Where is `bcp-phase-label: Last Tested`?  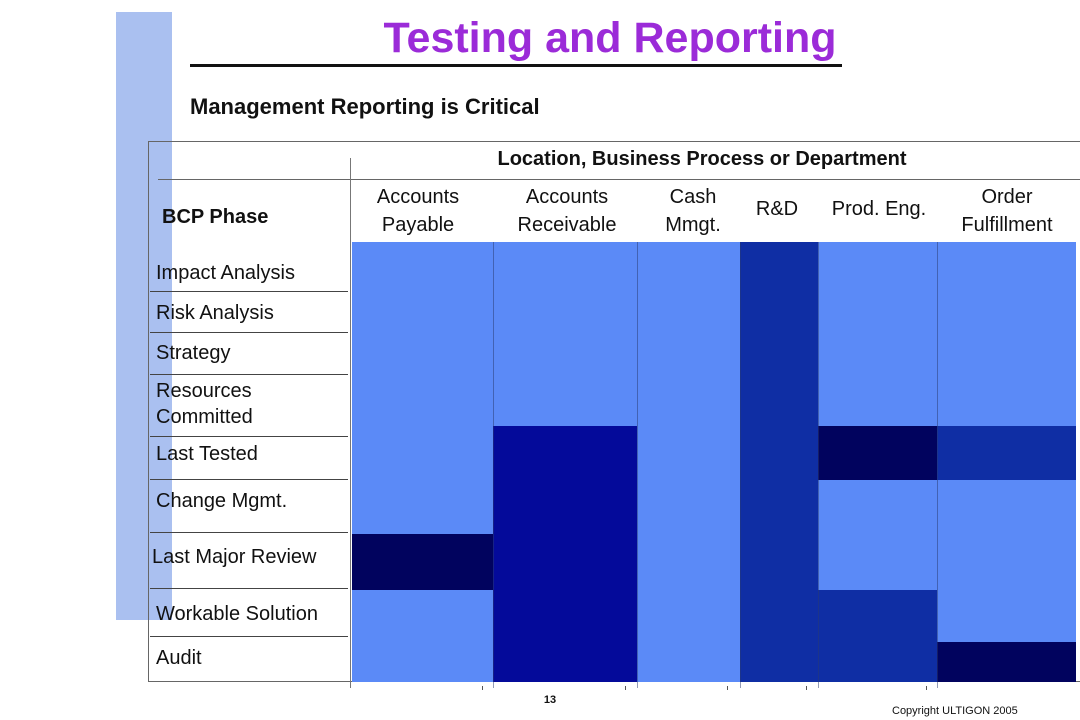
bcp-phase-label: Last Tested is located at coordinates (207, 454).